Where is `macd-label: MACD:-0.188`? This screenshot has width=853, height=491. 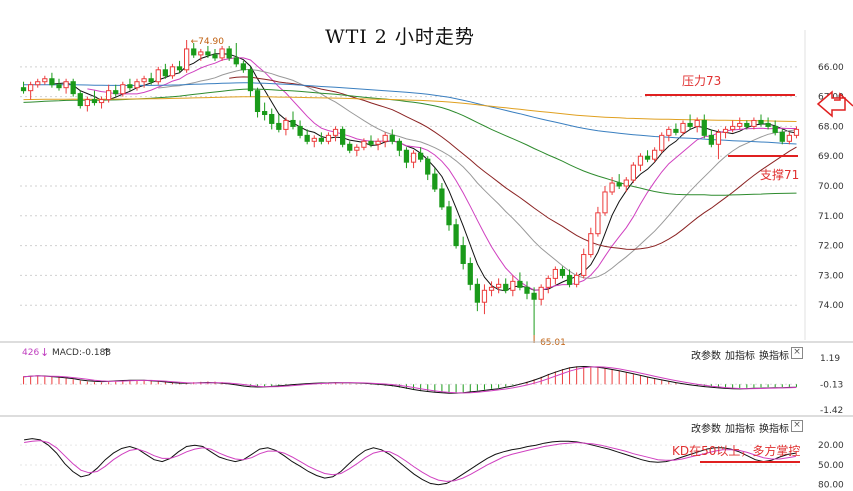 macd-label: MACD:-0.188 is located at coordinates (82, 353).